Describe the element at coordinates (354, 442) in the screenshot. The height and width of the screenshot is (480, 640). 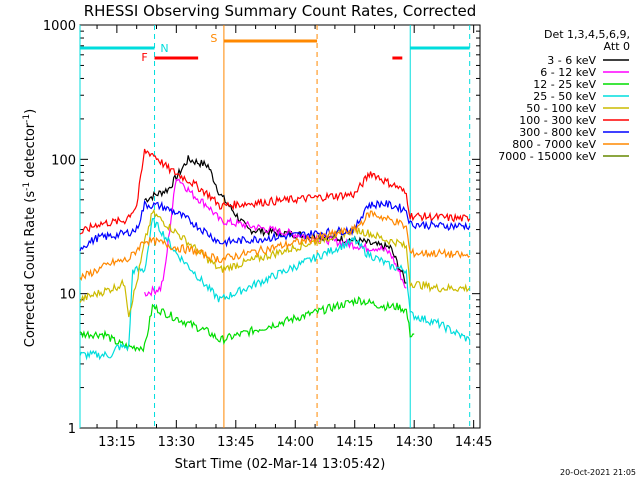
I see `x-tick-label: 14:15` at that location.